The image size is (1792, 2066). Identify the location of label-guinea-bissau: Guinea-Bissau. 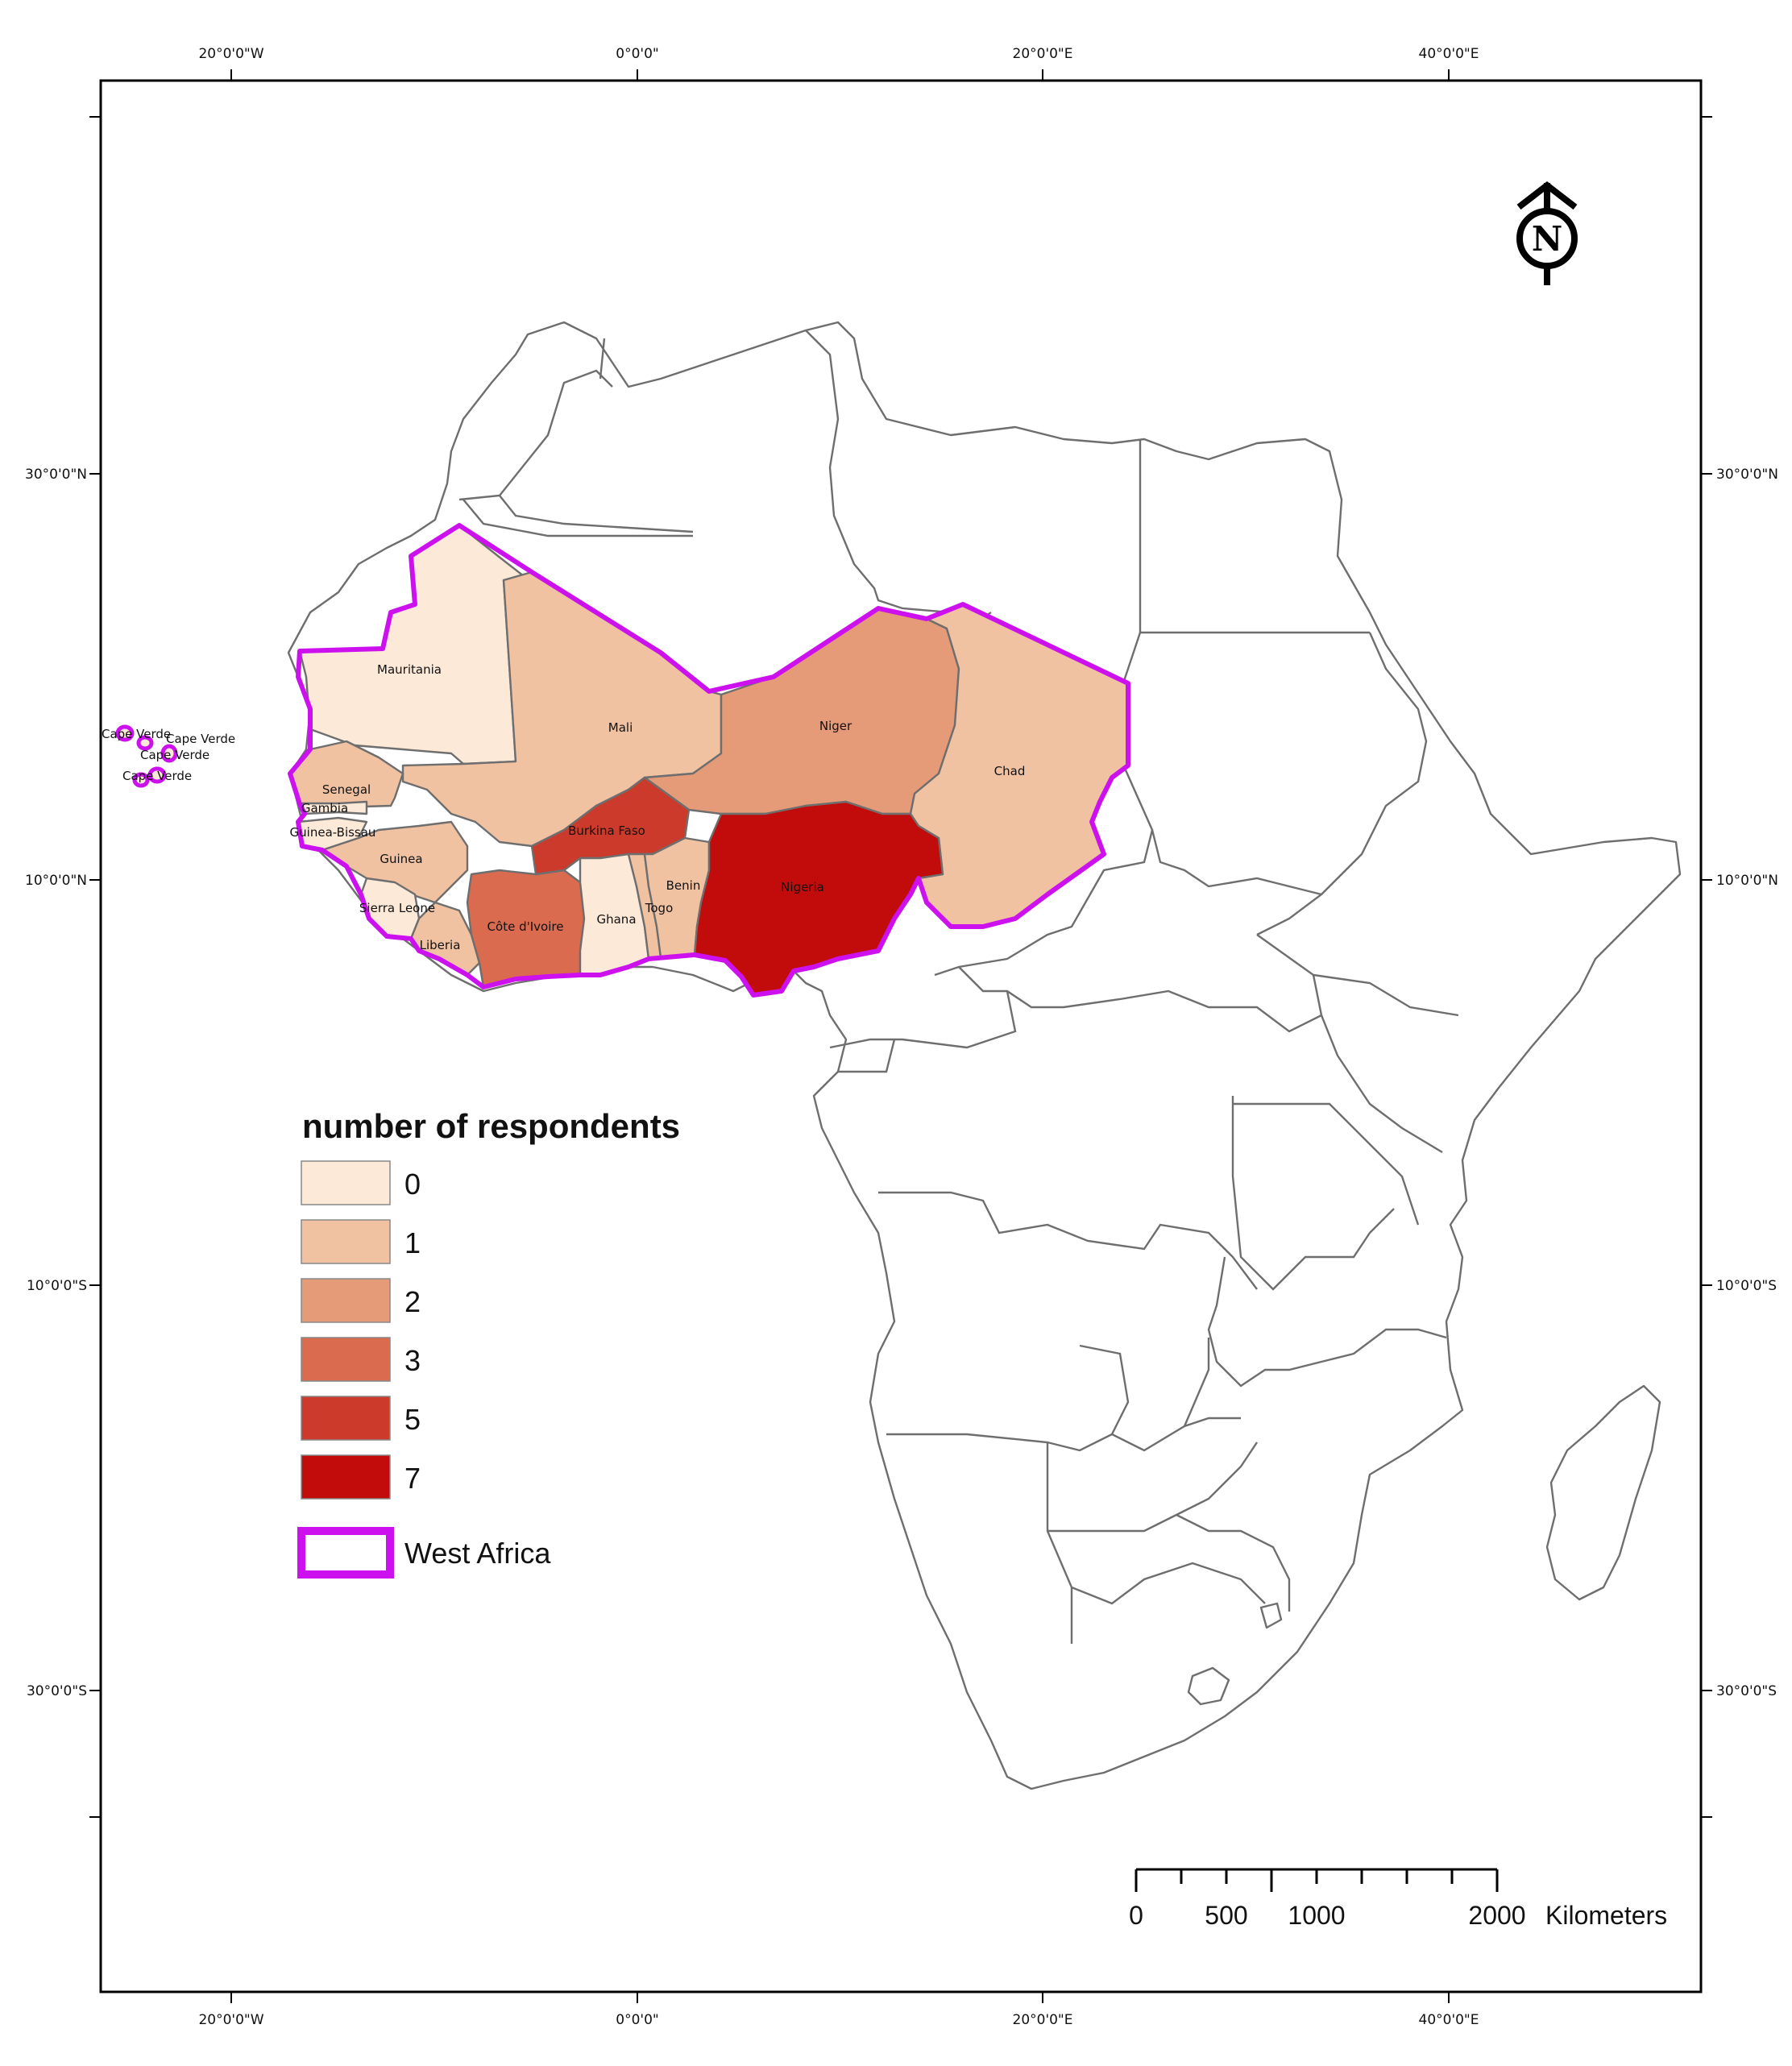
(333, 832).